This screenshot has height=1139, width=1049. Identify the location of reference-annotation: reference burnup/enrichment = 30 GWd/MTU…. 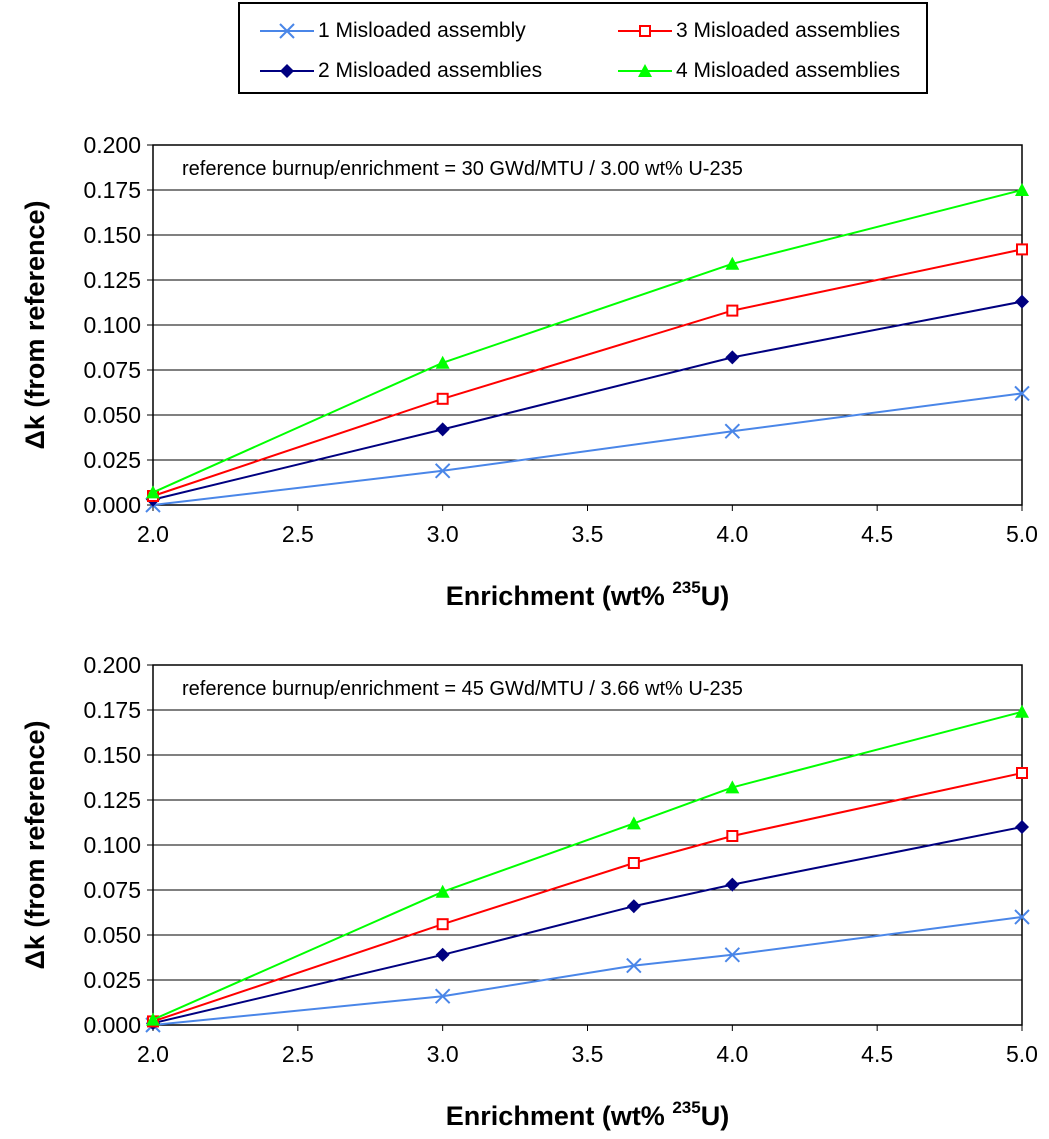
(462, 169).